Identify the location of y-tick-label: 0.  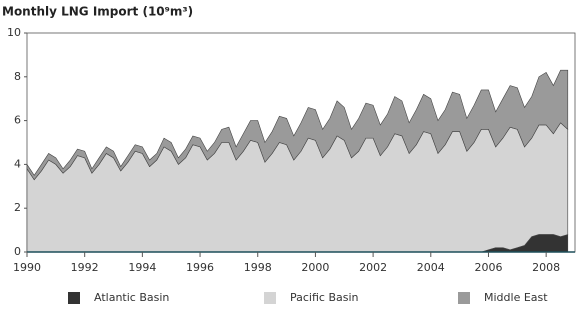
(17, 251).